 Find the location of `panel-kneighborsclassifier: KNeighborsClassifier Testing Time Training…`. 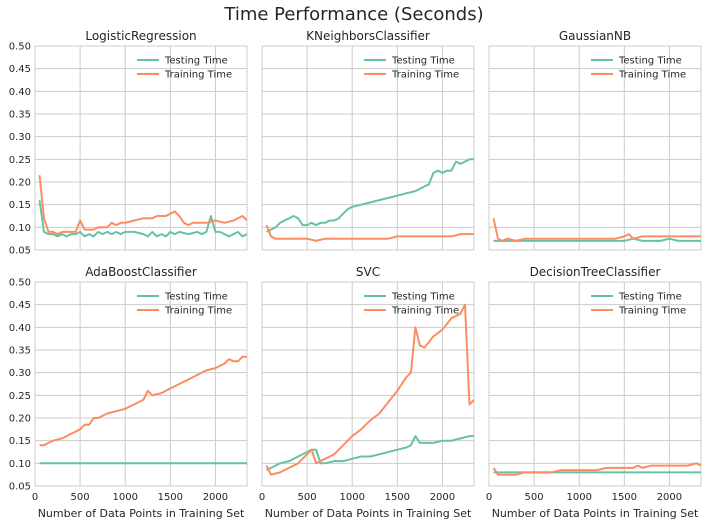

panel-kneighborsclassifier: KNeighborsClassifier Testing Time Training… is located at coordinates (368, 140).